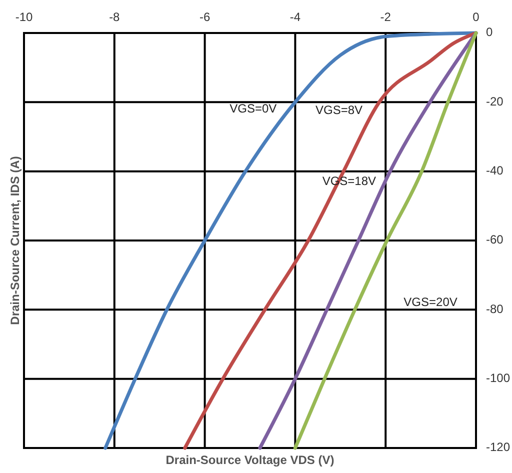 The width and height of the screenshot is (512, 473). I want to click on x-tick-label: -8, so click(114, 17).